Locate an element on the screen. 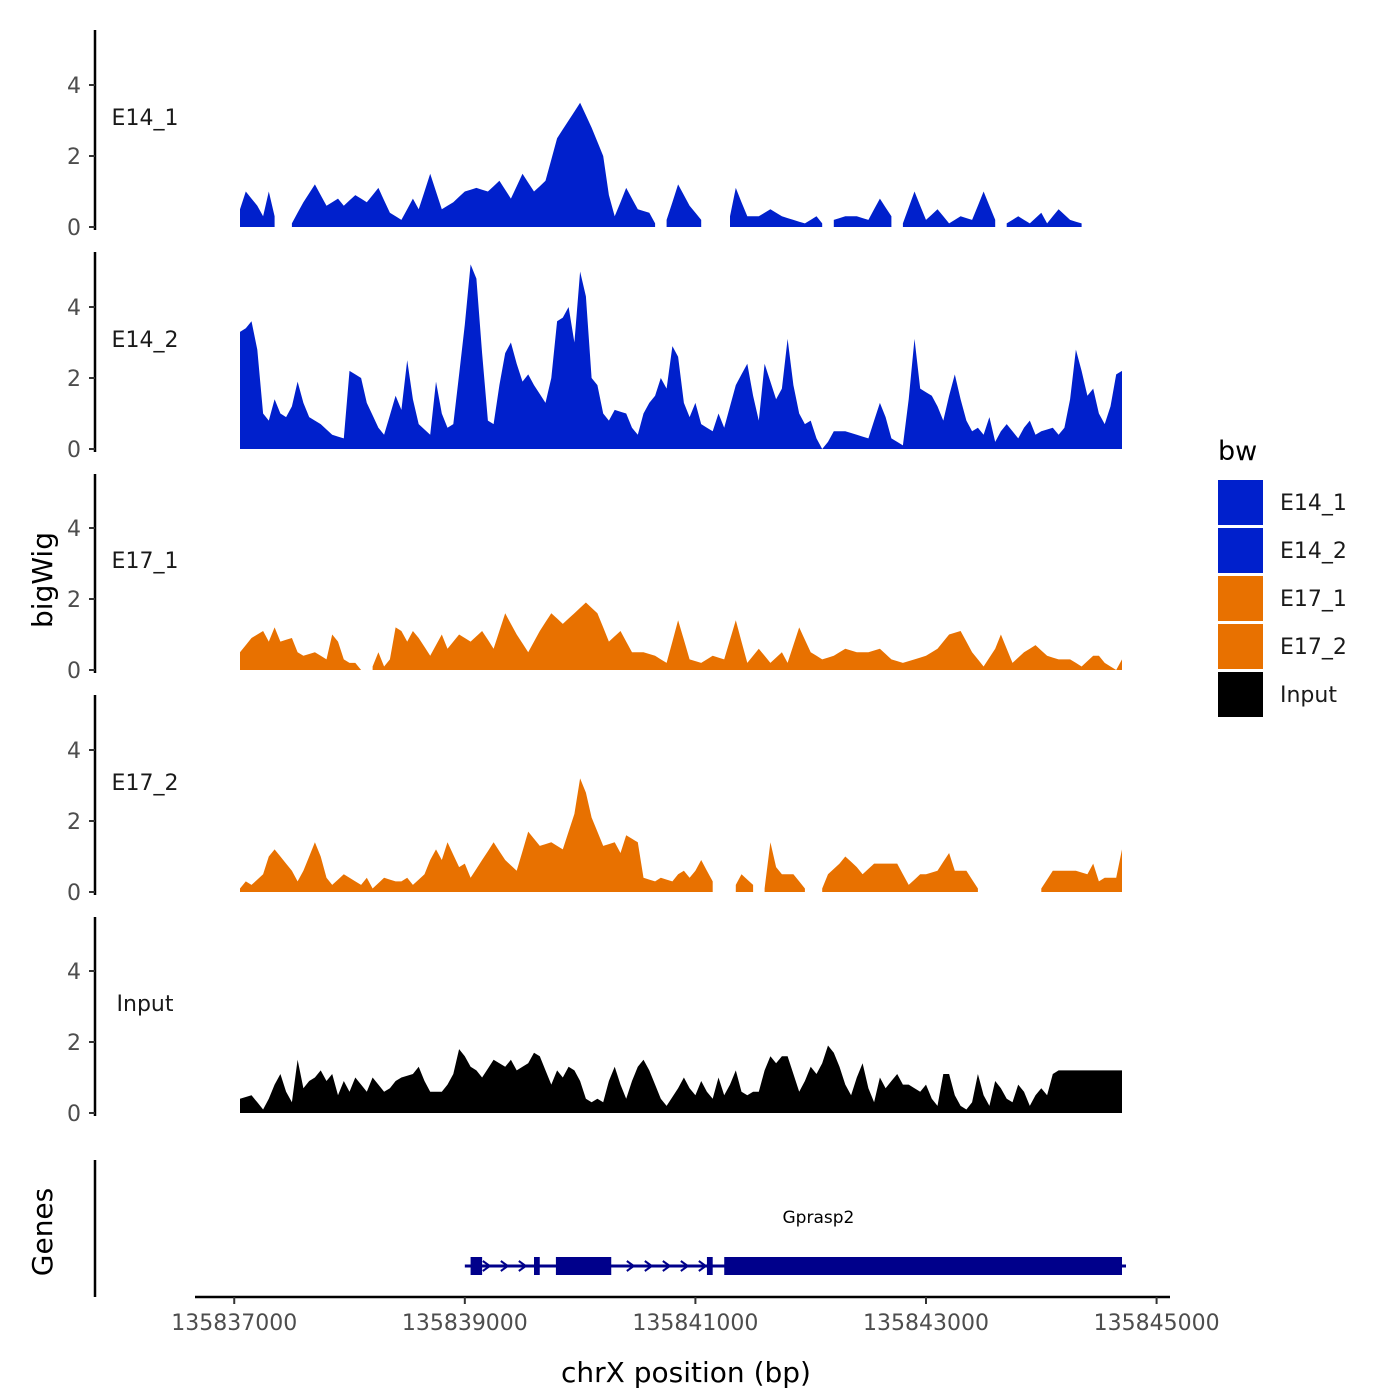 Image resolution: width=1400 pixels, height=1400 pixels. signal-area-Input is located at coordinates (681, 1079).